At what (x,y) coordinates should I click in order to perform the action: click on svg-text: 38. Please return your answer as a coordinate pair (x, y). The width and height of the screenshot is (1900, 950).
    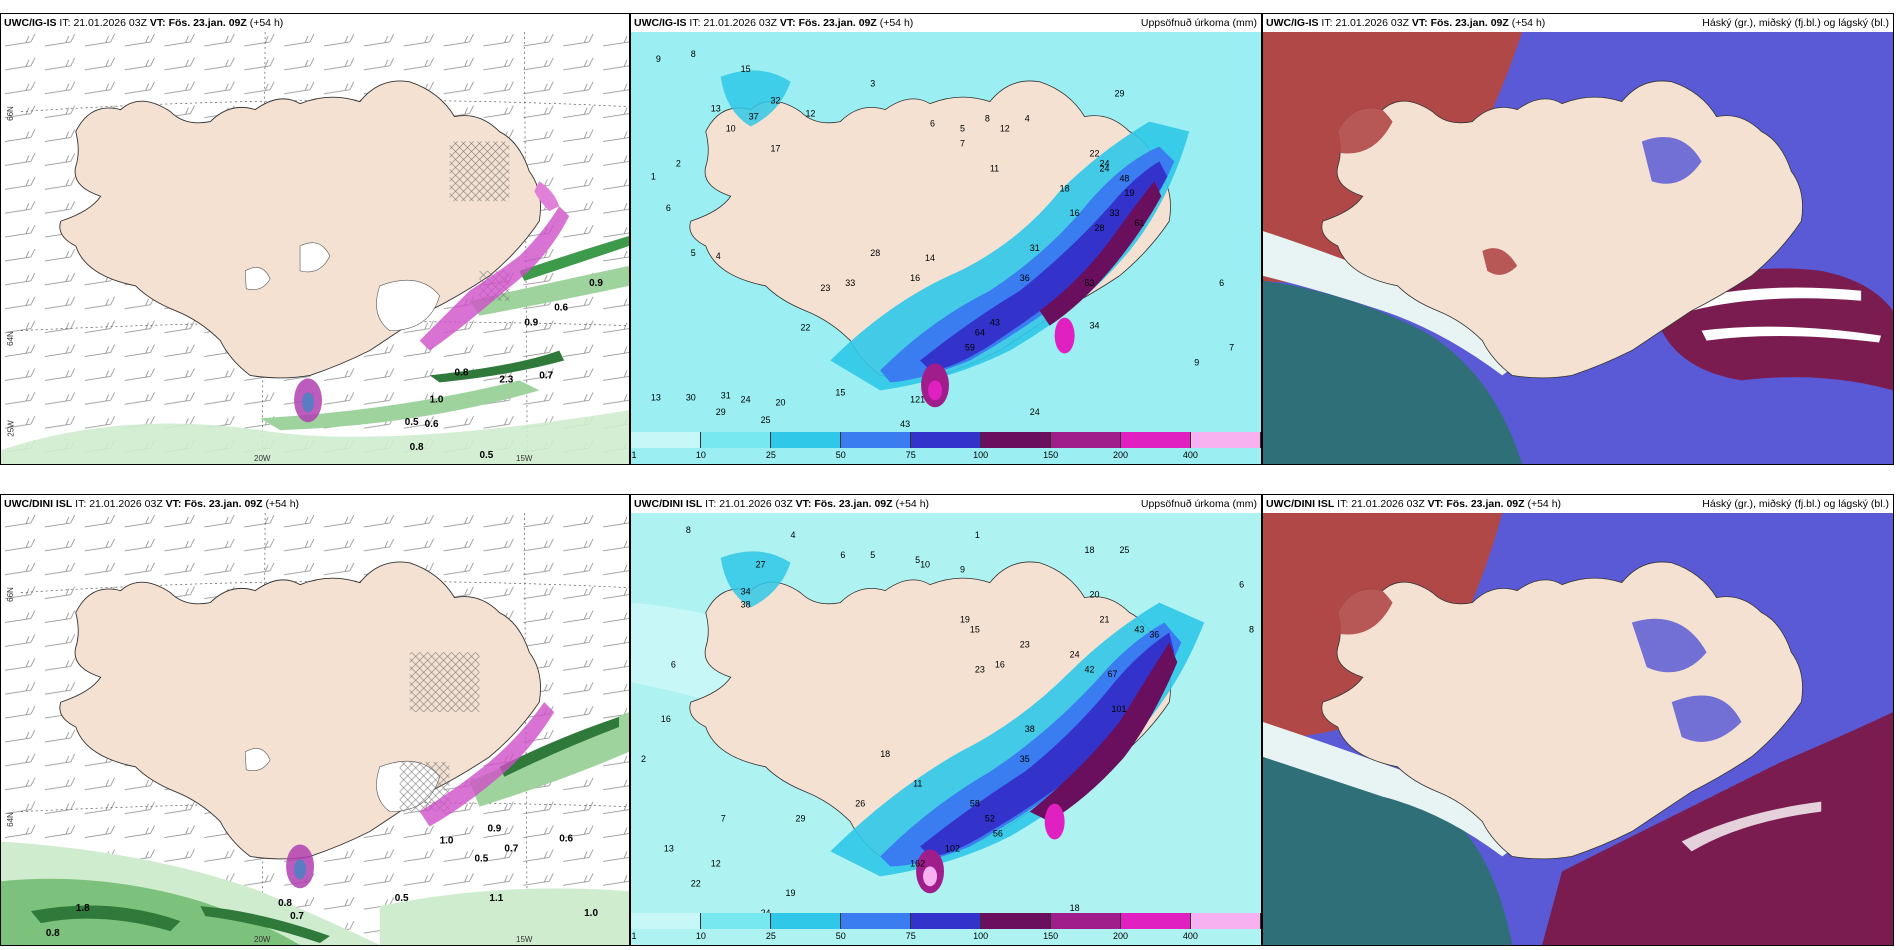
    Looking at the image, I should click on (746, 605).